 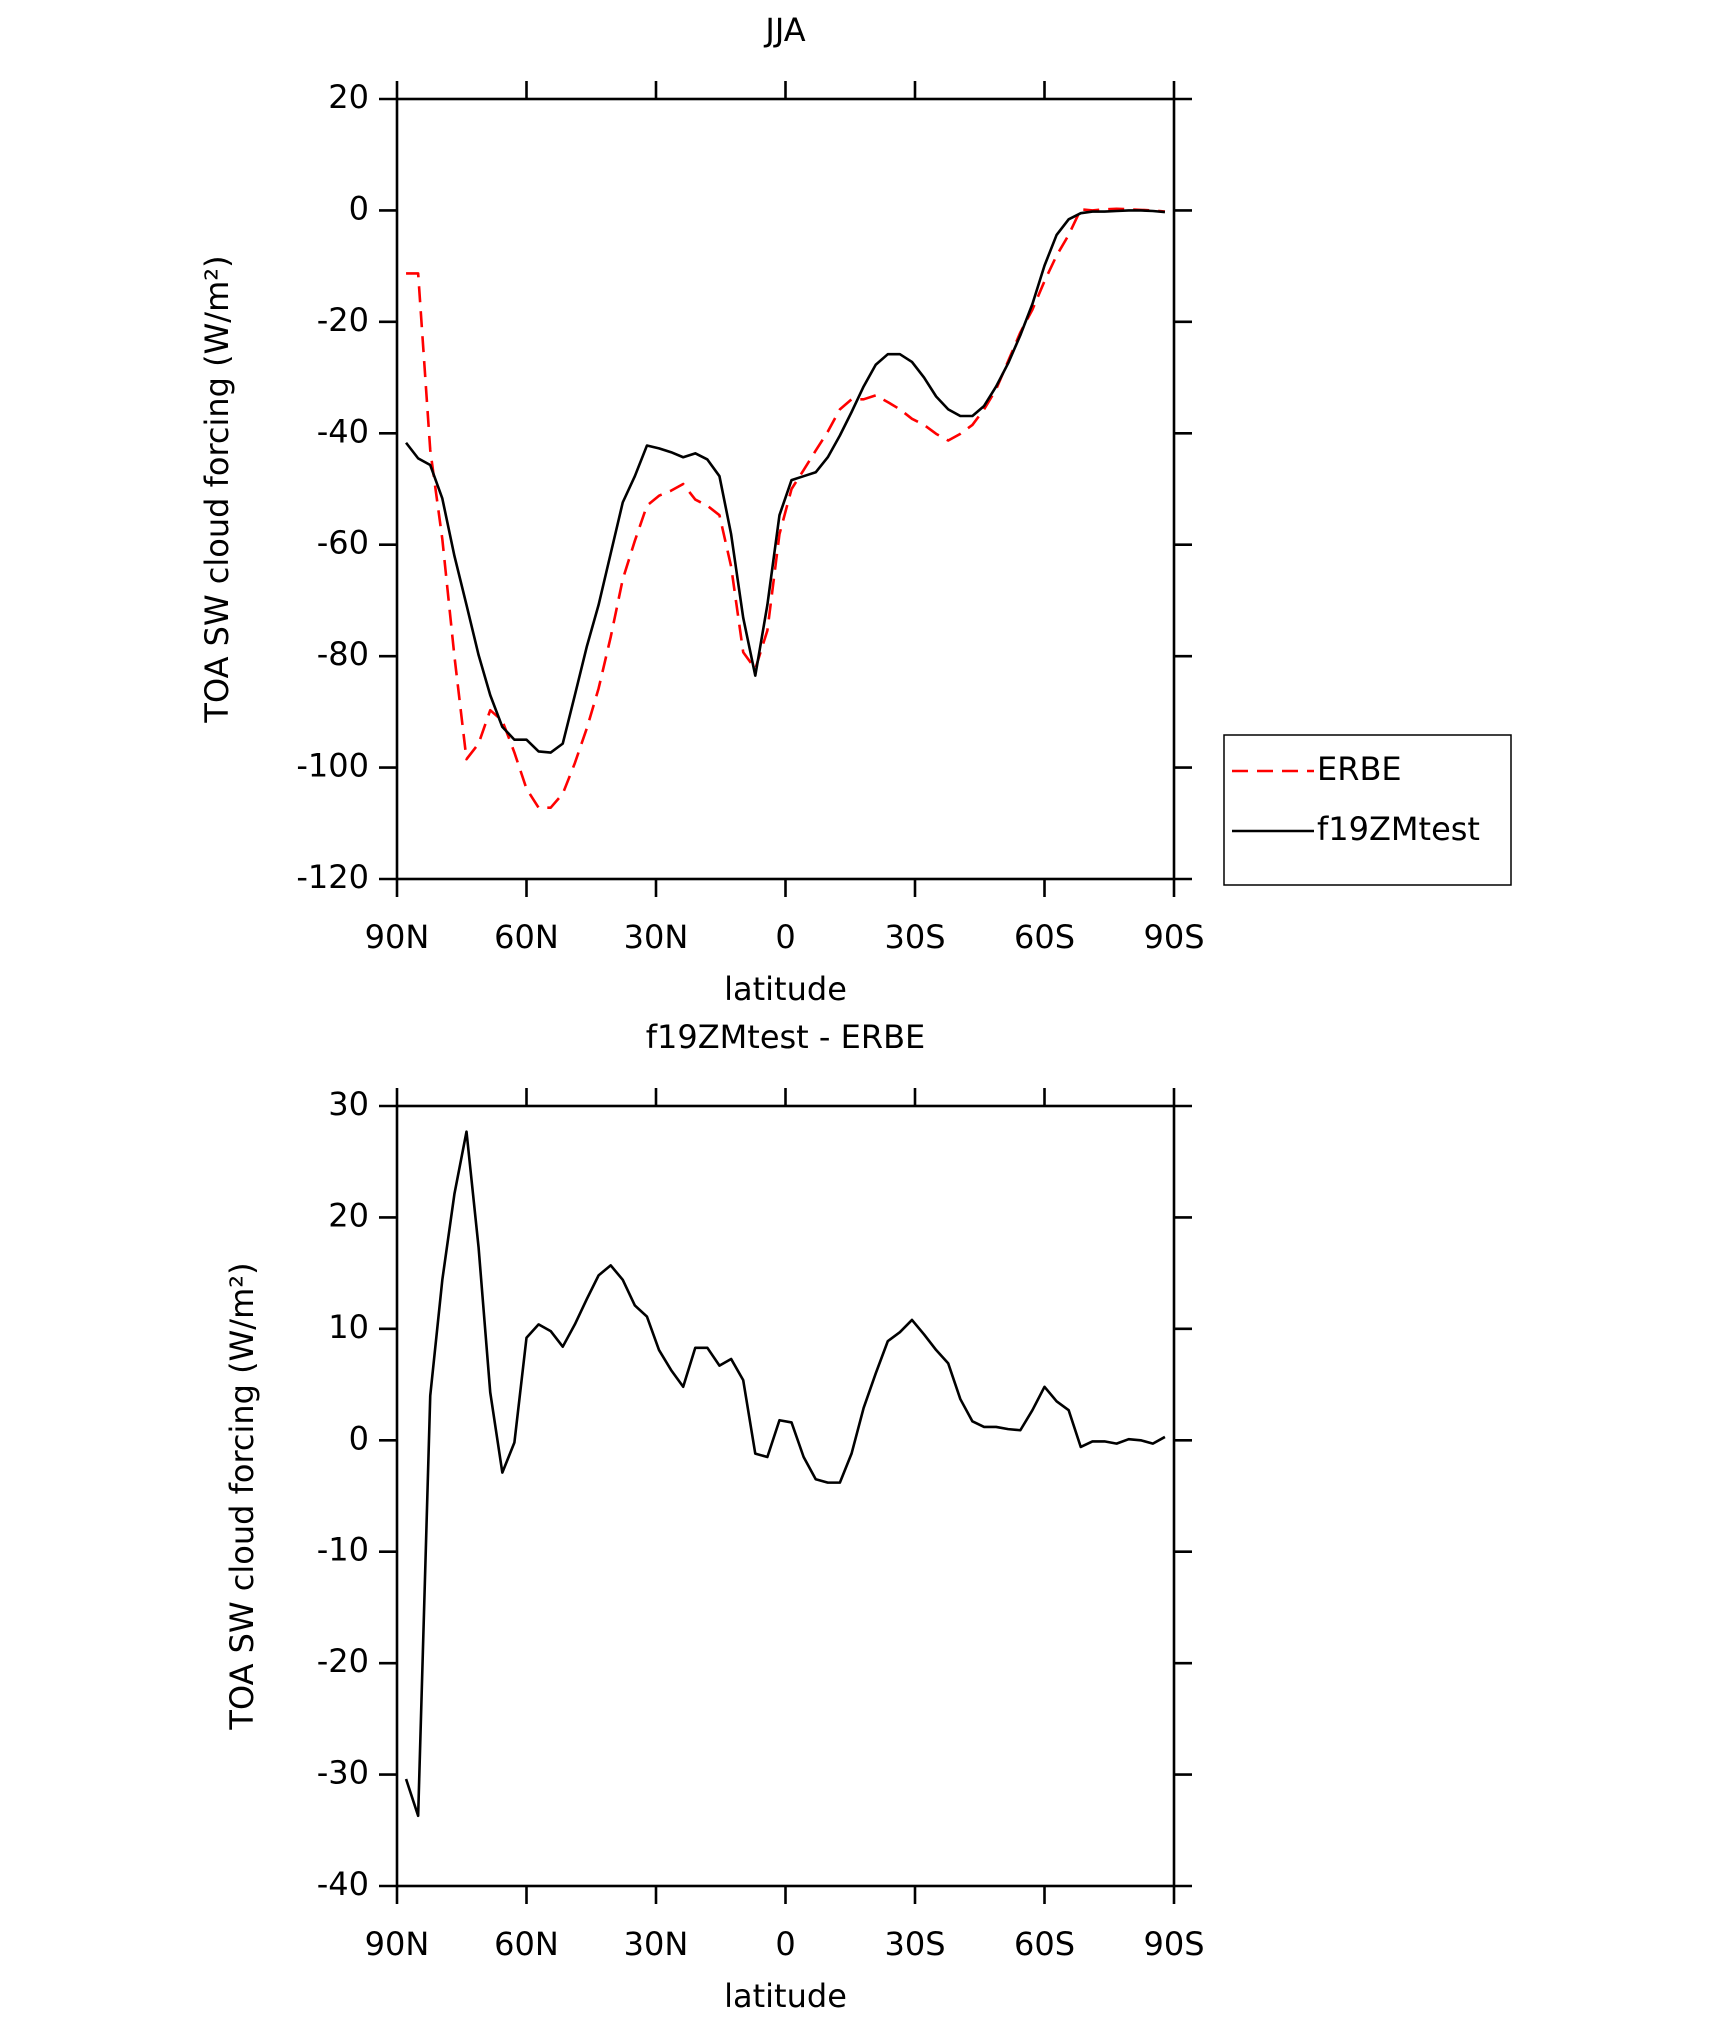 What do you see at coordinates (784, 30) in the screenshot?
I see `chart-title: JJA` at bounding box center [784, 30].